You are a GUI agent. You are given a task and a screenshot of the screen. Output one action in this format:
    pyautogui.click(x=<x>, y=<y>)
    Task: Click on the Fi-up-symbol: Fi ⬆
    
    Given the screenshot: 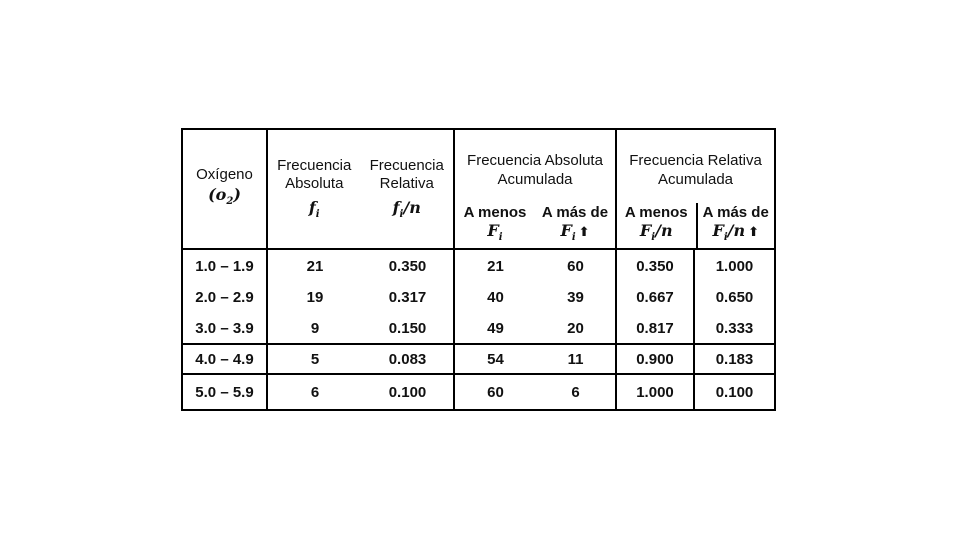 What is the action you would take?
    pyautogui.click(x=575, y=232)
    